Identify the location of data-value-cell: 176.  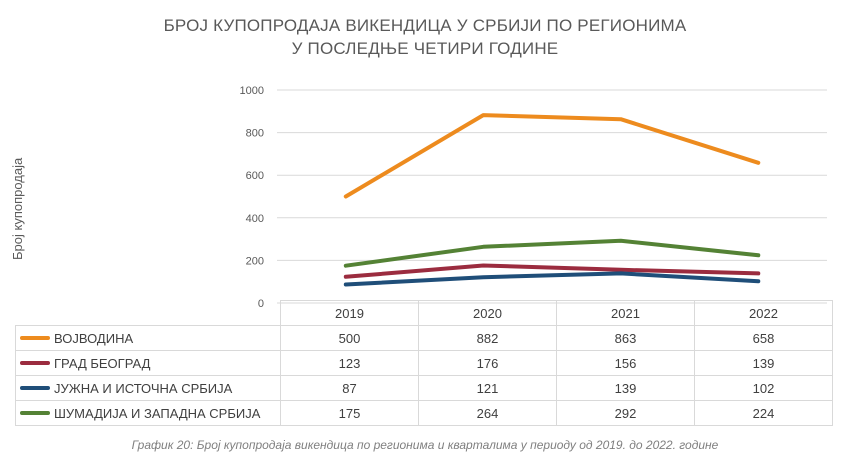
(487, 363).